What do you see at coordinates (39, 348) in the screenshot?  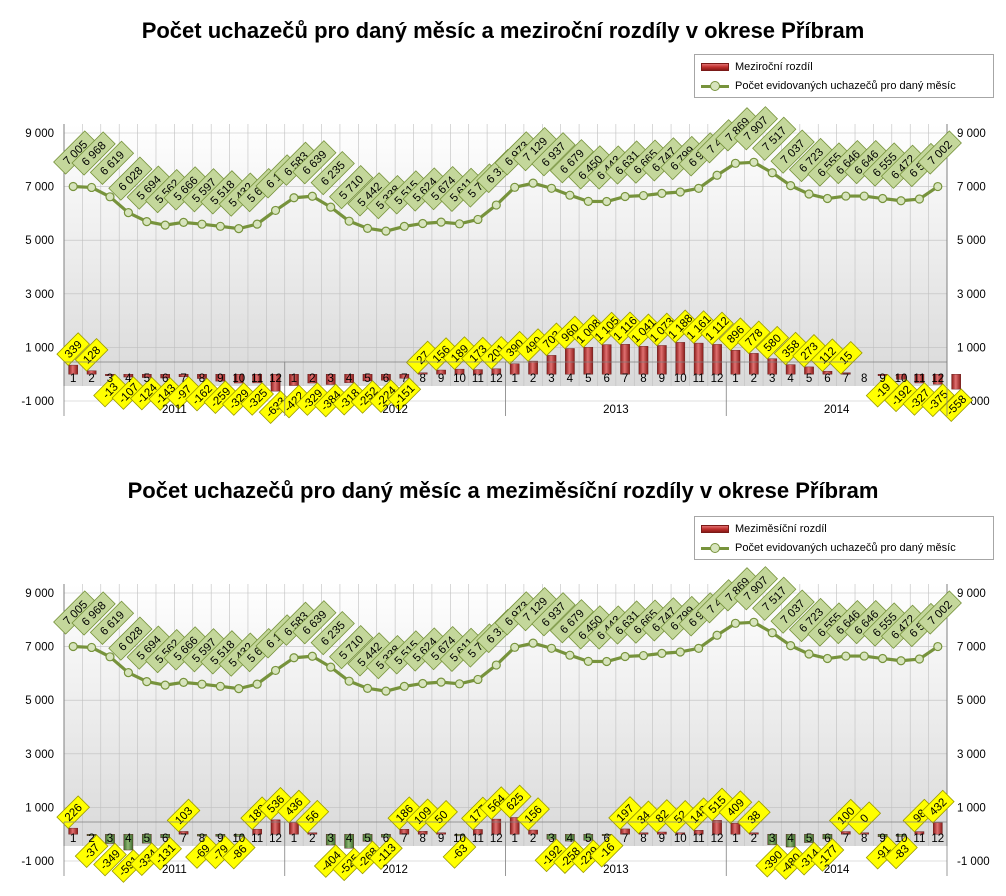 I see `y-tick-label-left: 1 000` at bounding box center [39, 348].